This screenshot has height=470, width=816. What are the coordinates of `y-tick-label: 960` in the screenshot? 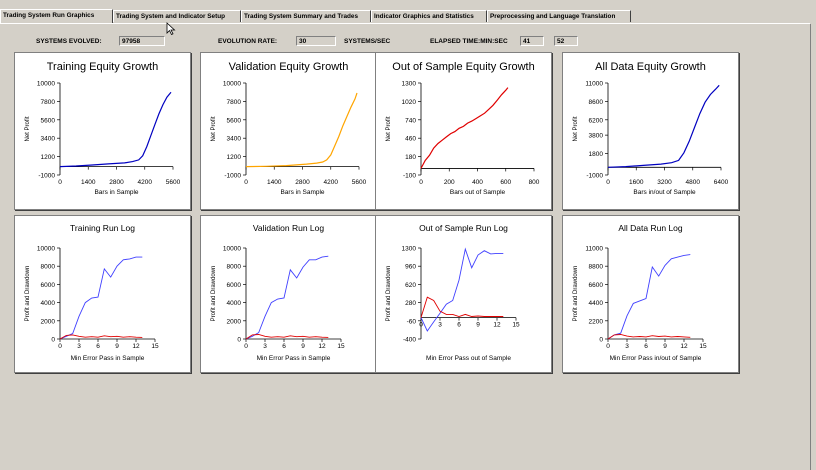 It's located at (410, 267).